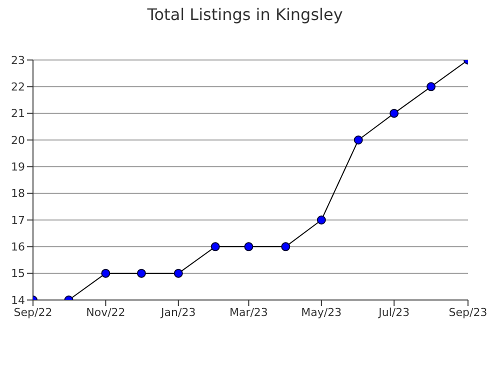 This screenshot has height=380, width=490. What do you see at coordinates (248, 312) in the screenshot?
I see `x-tick-label: Mar/23` at bounding box center [248, 312].